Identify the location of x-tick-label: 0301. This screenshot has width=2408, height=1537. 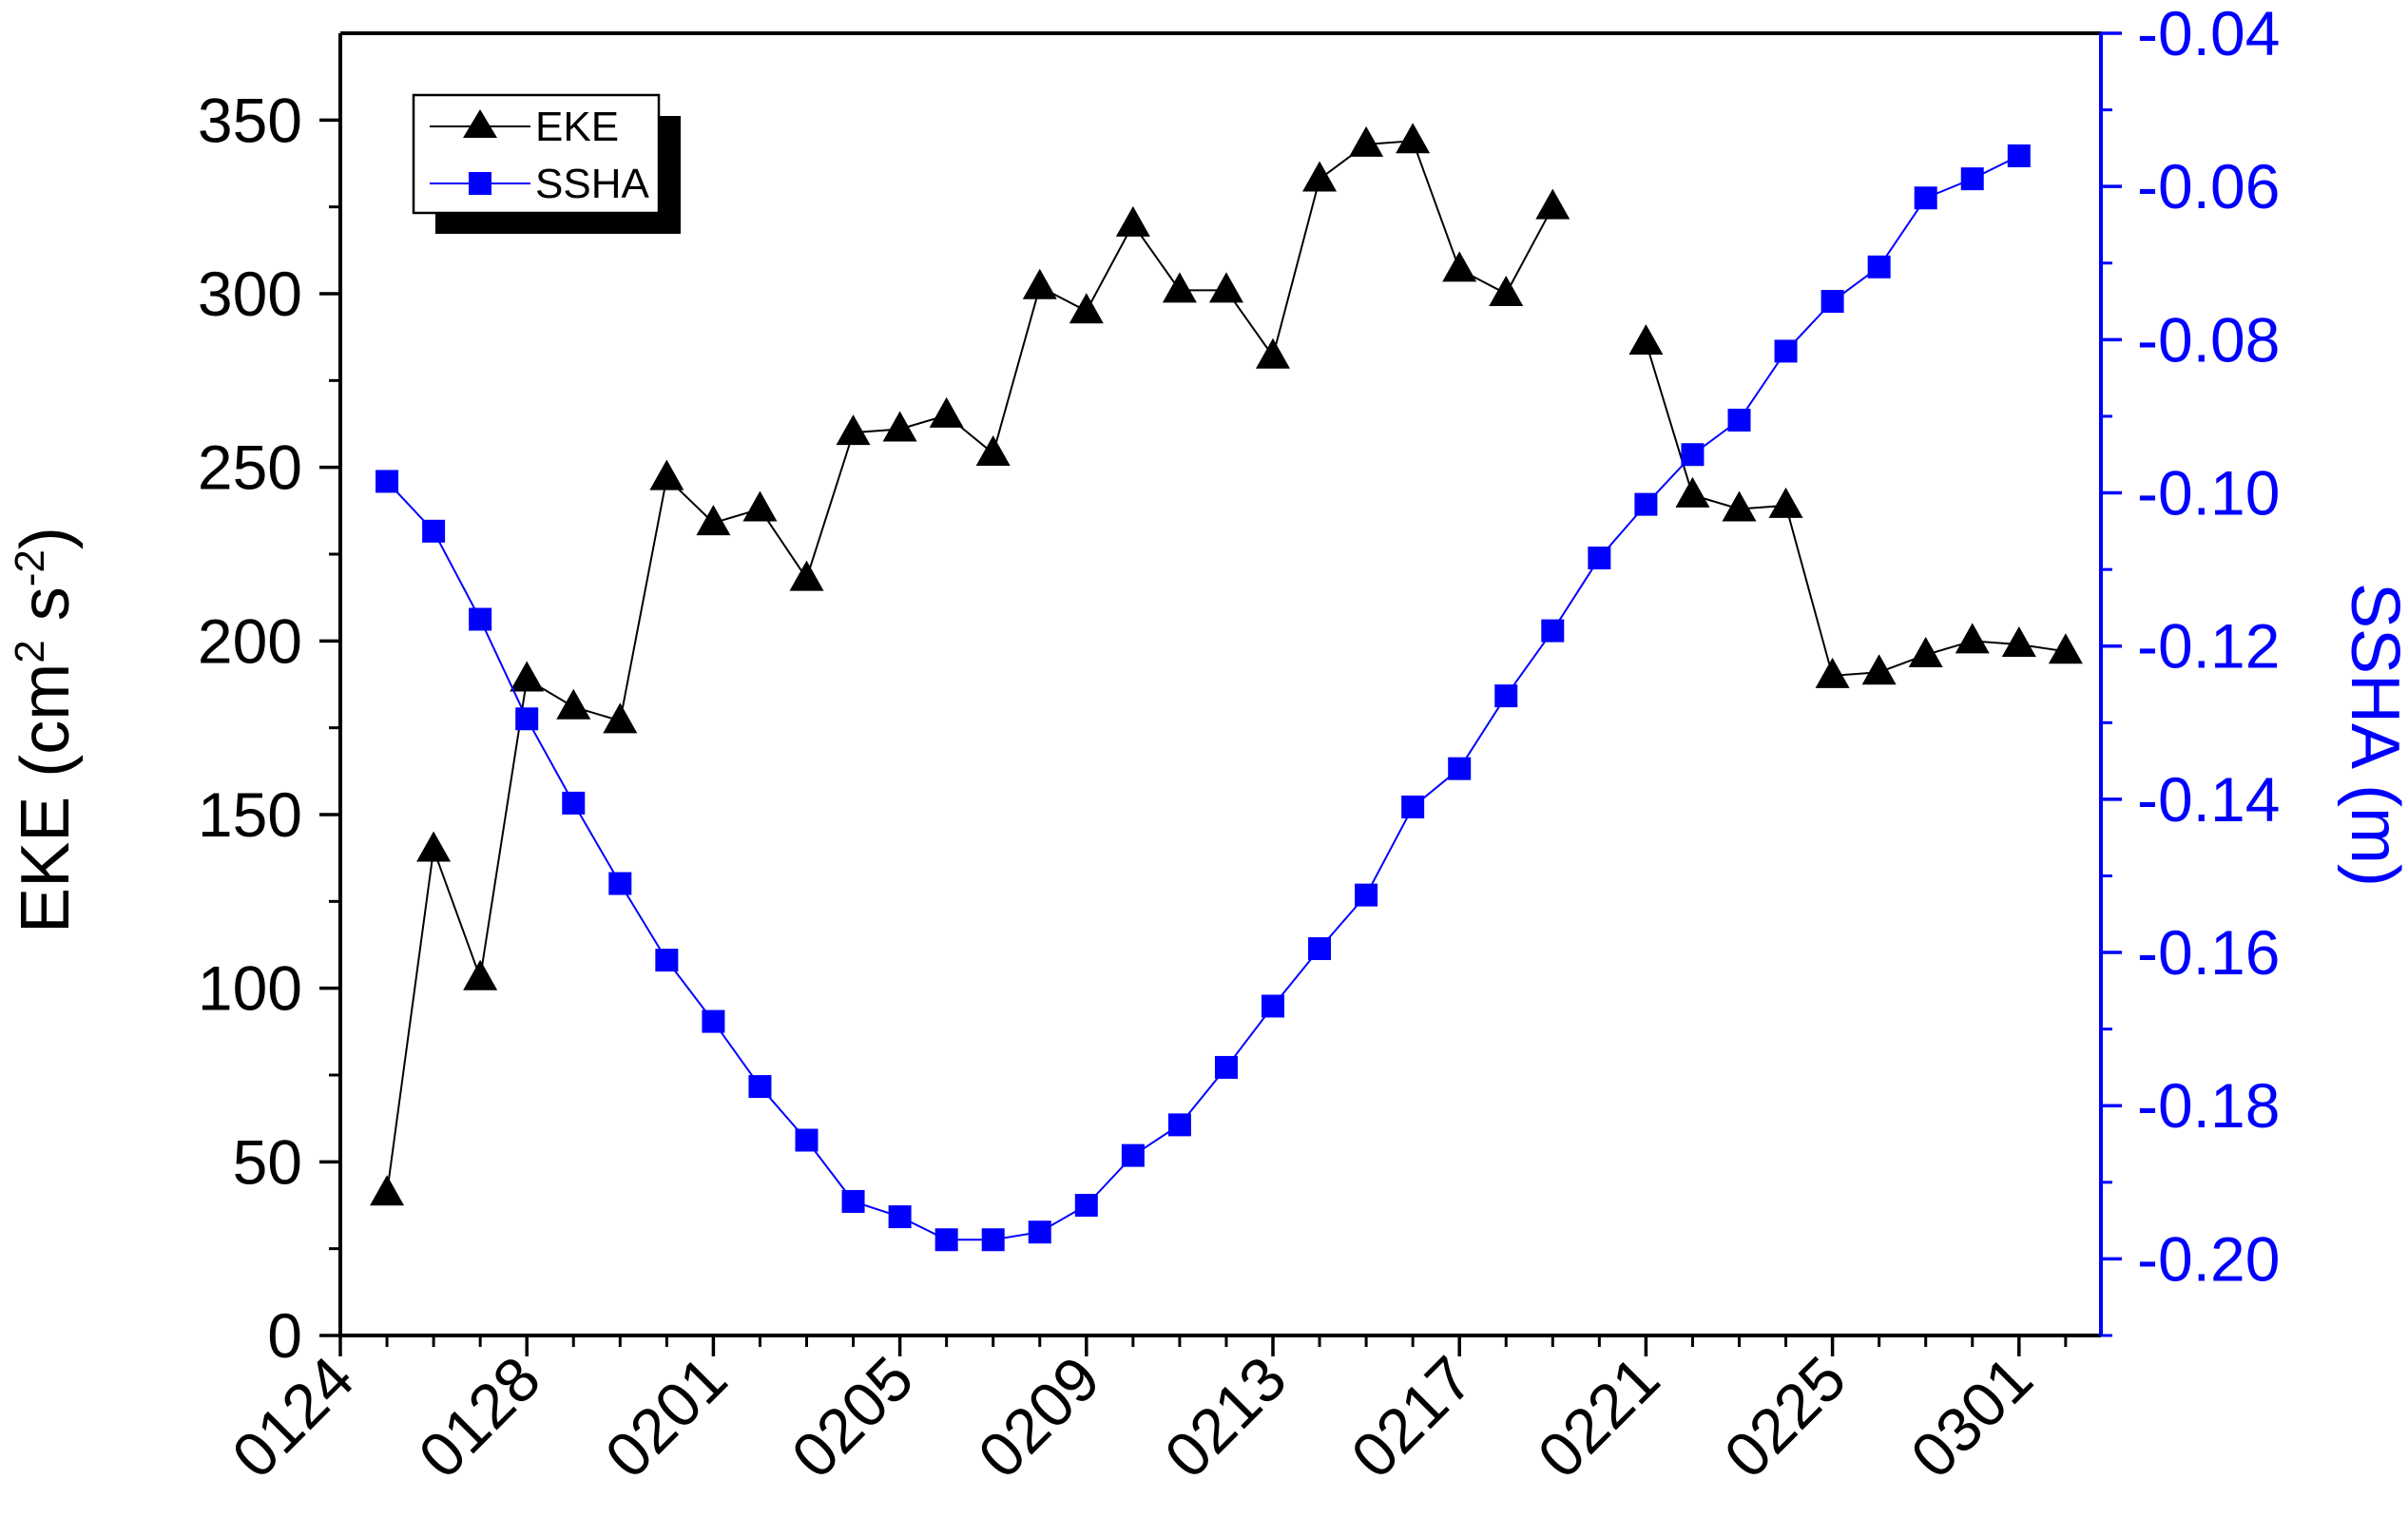
(1972, 1417).